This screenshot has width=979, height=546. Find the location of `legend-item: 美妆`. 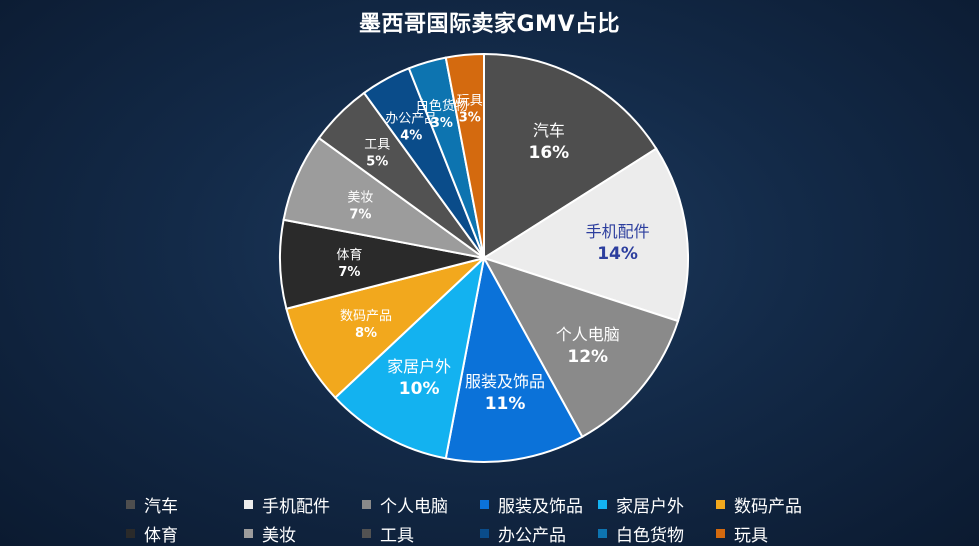

legend-item: 美妆 is located at coordinates (303, 533).